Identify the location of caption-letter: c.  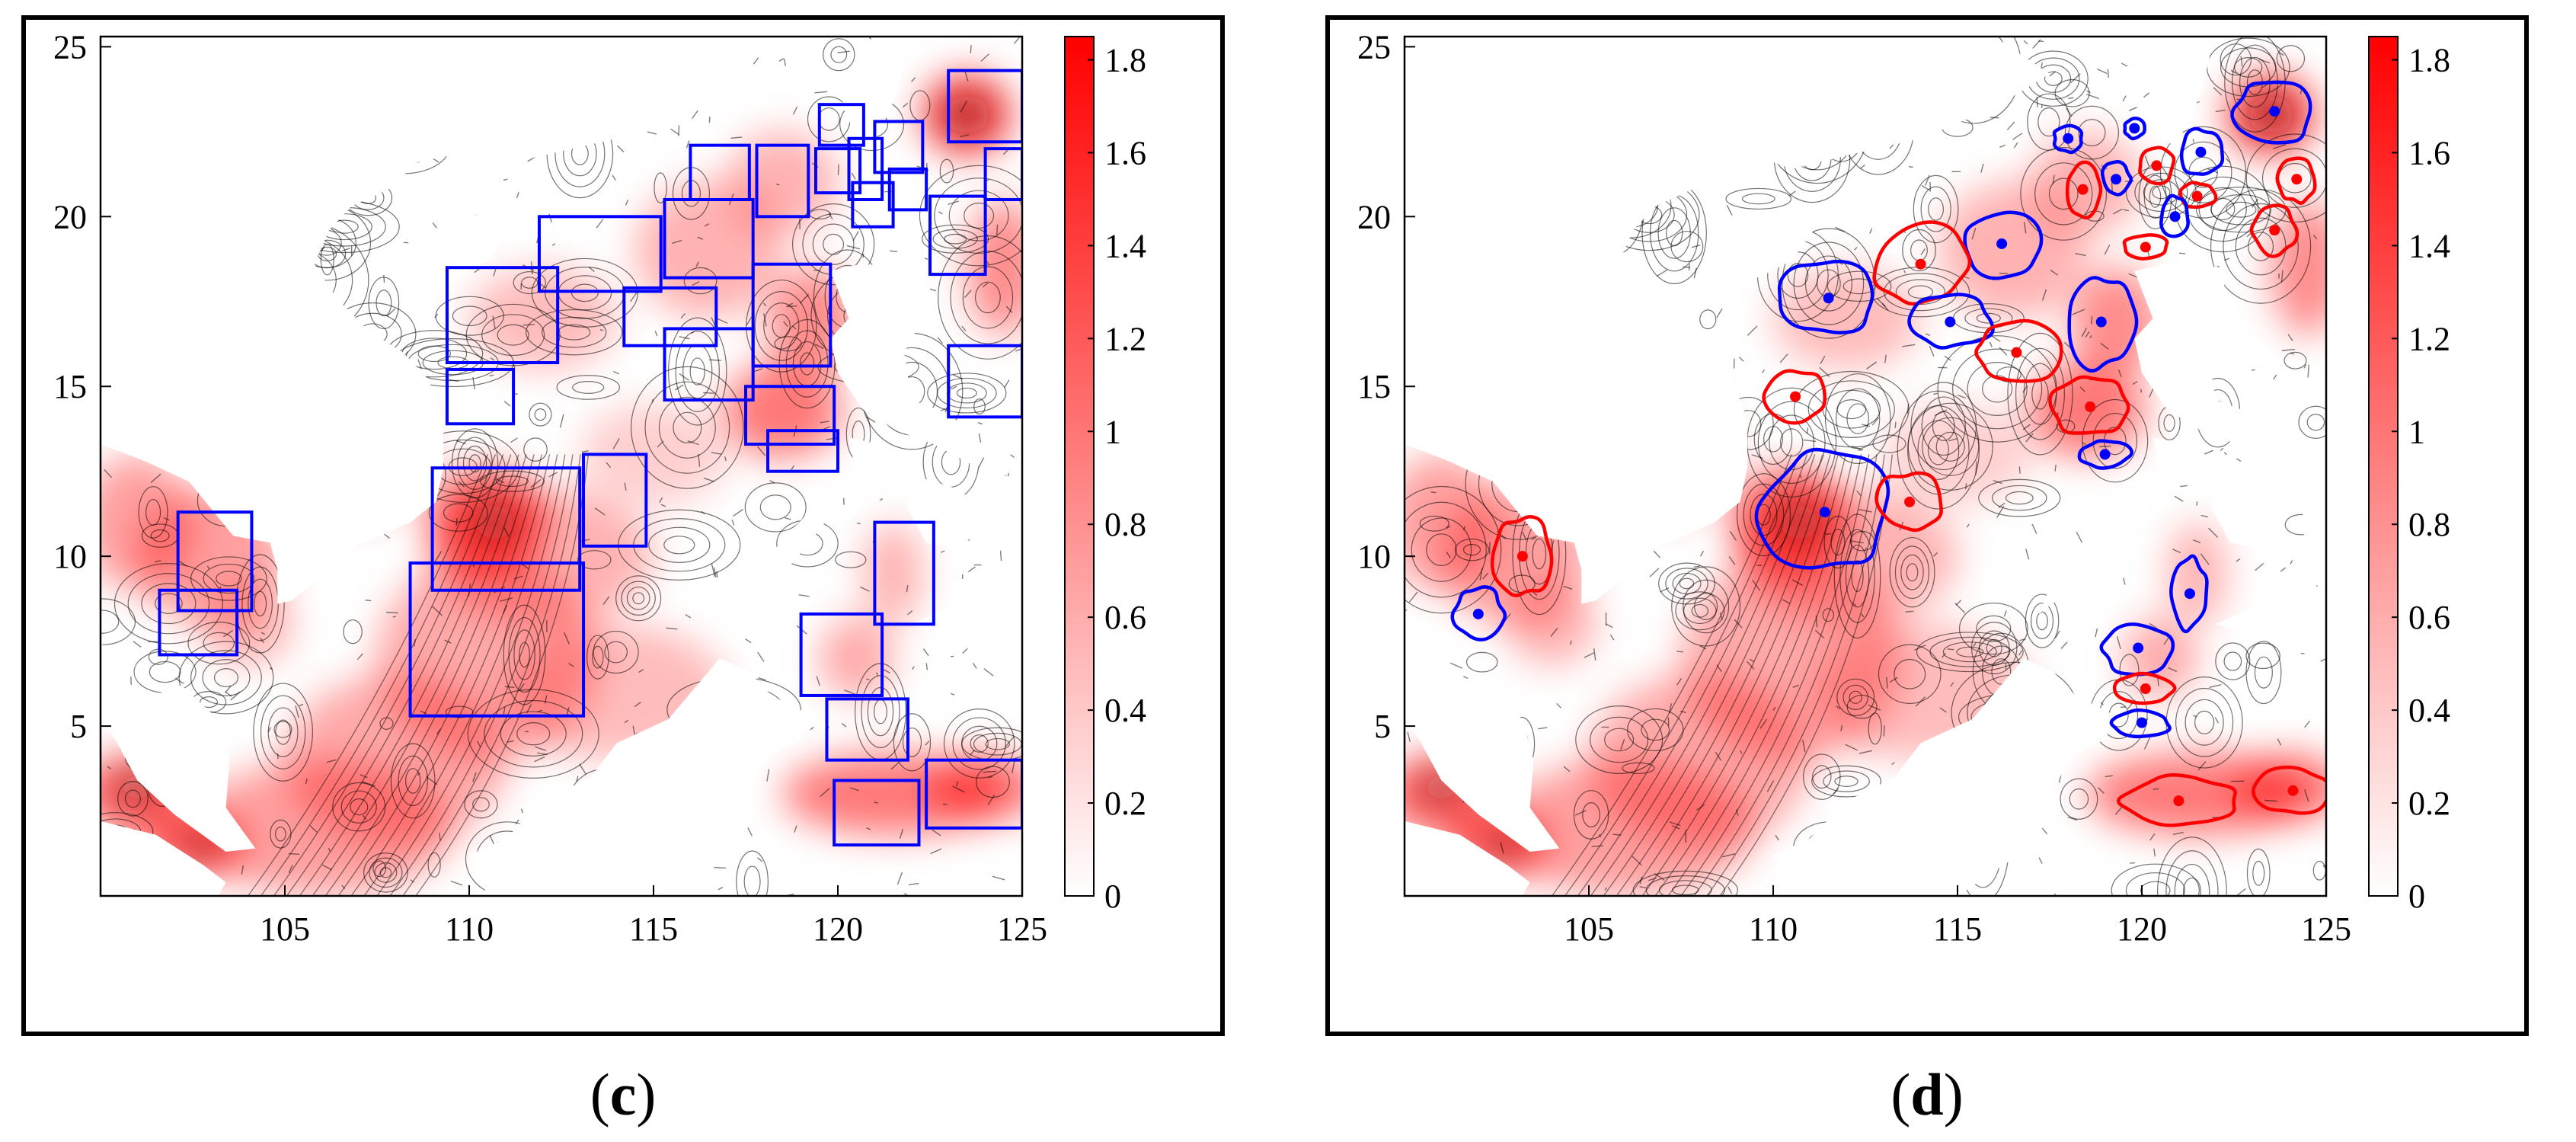
(623, 1094).